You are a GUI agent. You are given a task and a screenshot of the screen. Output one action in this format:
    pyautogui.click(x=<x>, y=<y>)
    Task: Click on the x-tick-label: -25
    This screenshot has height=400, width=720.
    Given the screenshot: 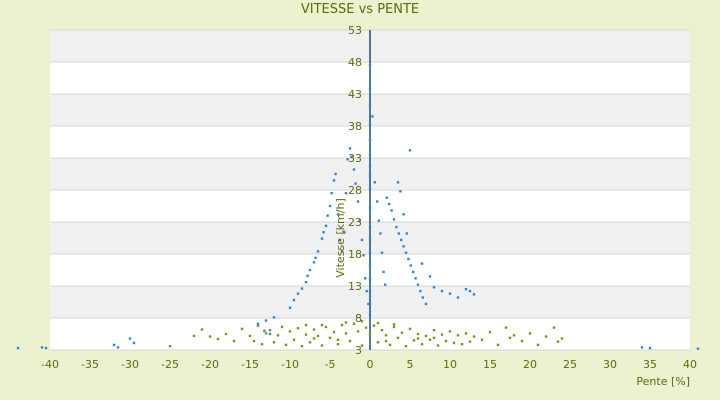 What is the action you would take?
    pyautogui.click(x=170, y=364)
    